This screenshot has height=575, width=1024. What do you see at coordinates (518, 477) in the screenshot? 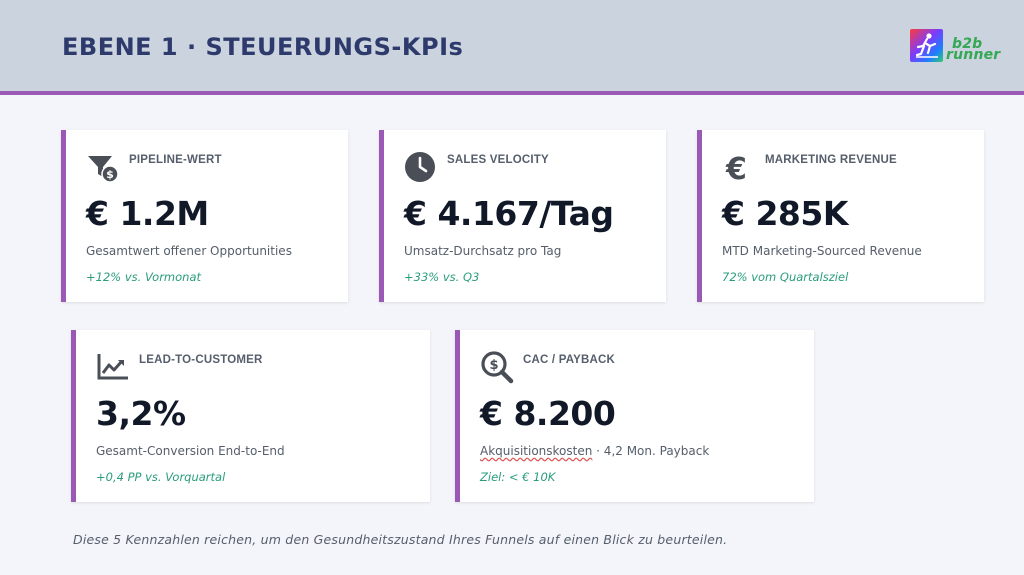
I see `kpi-trend: Ziel: < € 10K` at bounding box center [518, 477].